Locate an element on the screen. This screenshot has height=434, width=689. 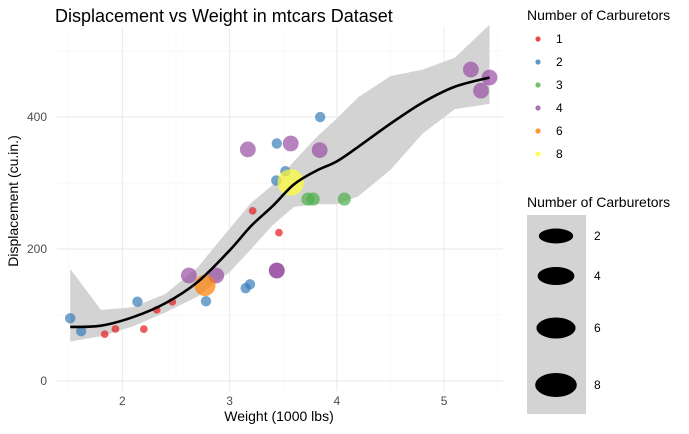
color-legend-label: 1 is located at coordinates (559, 39).